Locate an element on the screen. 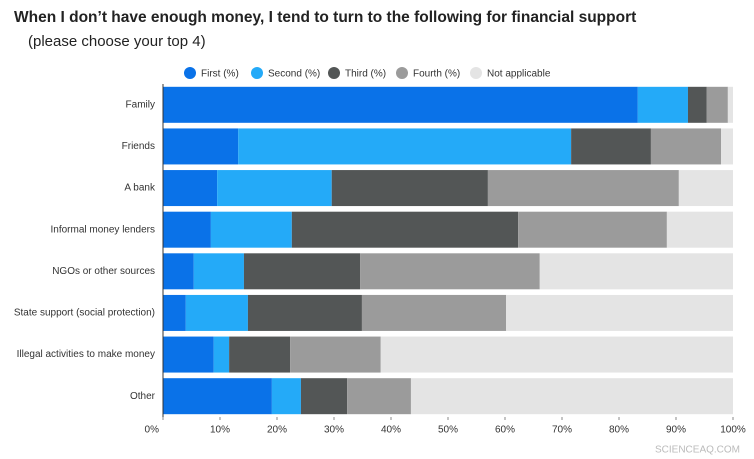 The width and height of the screenshot is (754, 459). x-tick-label: 40% is located at coordinates (391, 430).